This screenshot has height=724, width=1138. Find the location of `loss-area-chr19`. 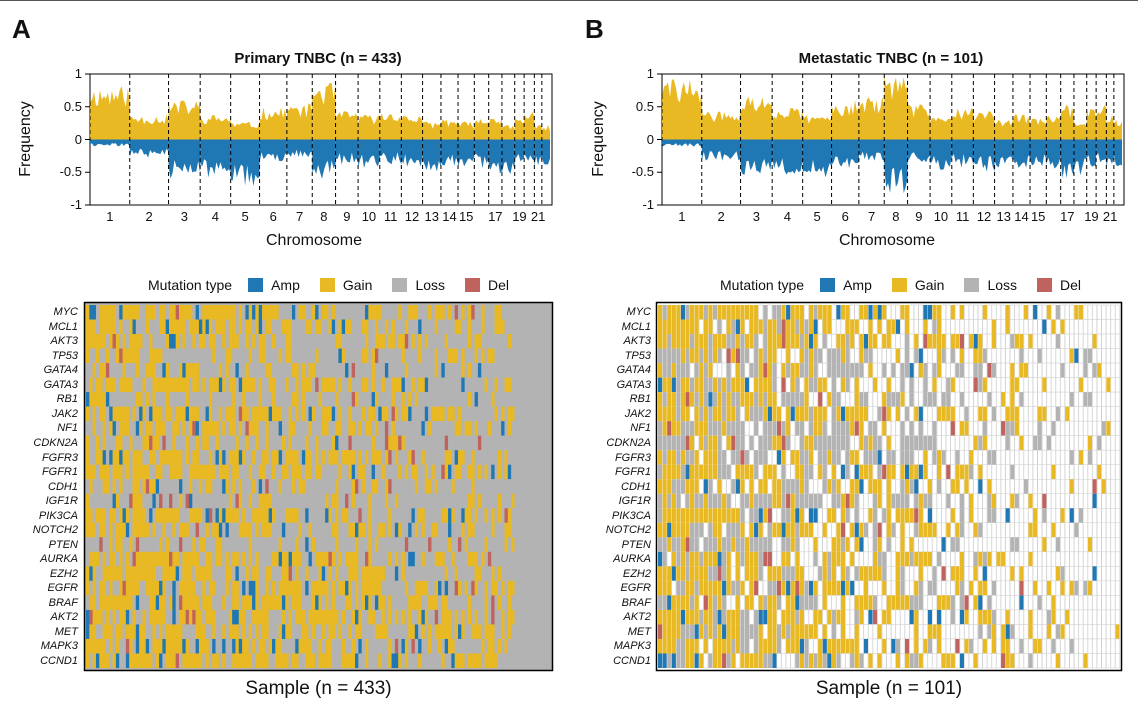

loss-area-chr19 is located at coordinates (1091, 153).